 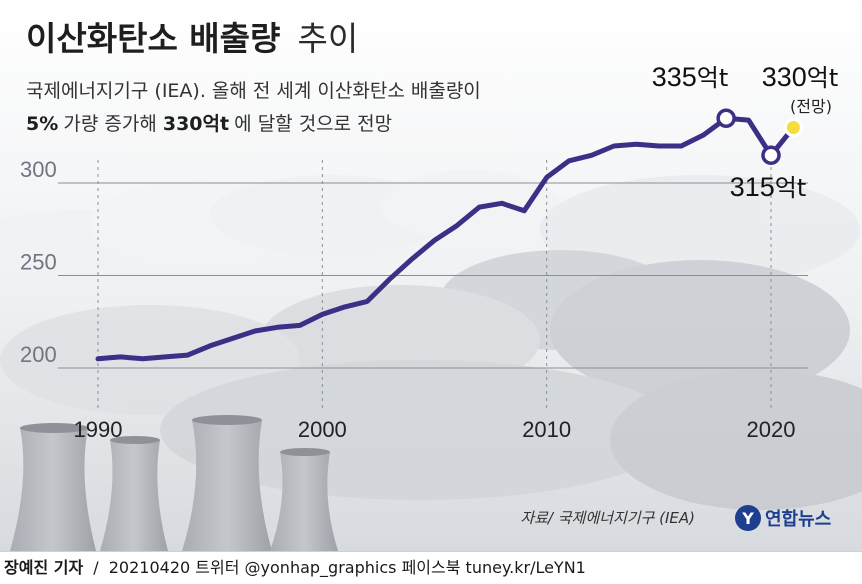 I want to click on subtitle-line-1: 국제에너지기구 (IEA). 올해 전 세계 이산화탄소 배출량이, so click(x=253, y=91).